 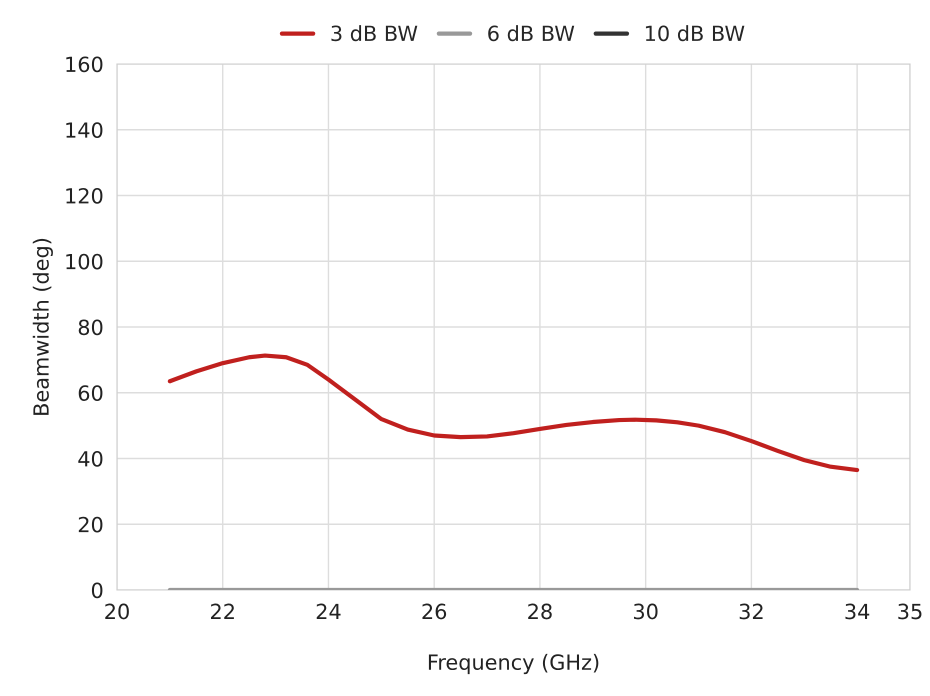 What do you see at coordinates (222, 612) in the screenshot?
I see `x-tick-label: 22` at bounding box center [222, 612].